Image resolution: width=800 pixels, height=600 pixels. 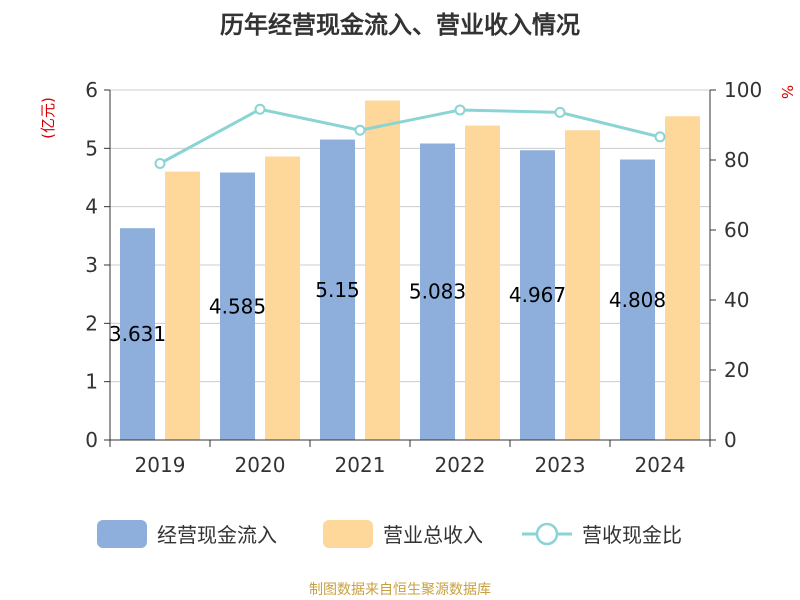 I want to click on right-tick-label: 100, so click(x=743, y=90).